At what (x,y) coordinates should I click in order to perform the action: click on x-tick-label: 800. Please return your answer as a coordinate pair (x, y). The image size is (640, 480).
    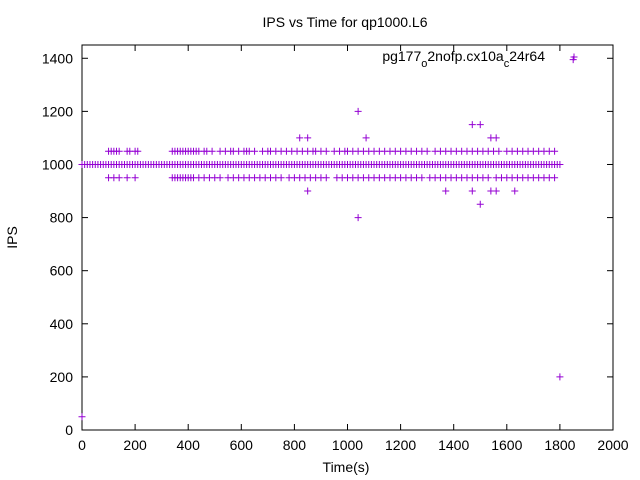
    Looking at the image, I should click on (295, 445).